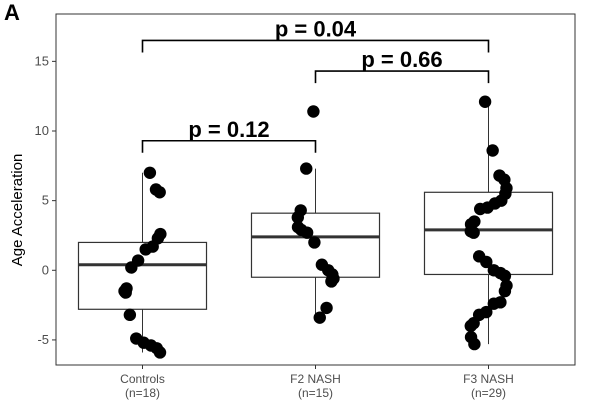 This screenshot has width=591, height=406. I want to click on y-tick-label: 5, so click(45, 200).